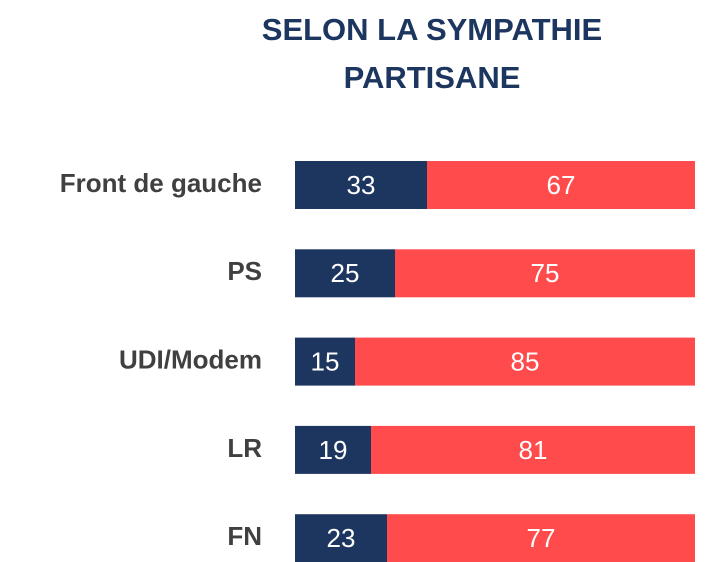 This screenshot has height=562, width=705. I want to click on value-label: 19, so click(333, 450).